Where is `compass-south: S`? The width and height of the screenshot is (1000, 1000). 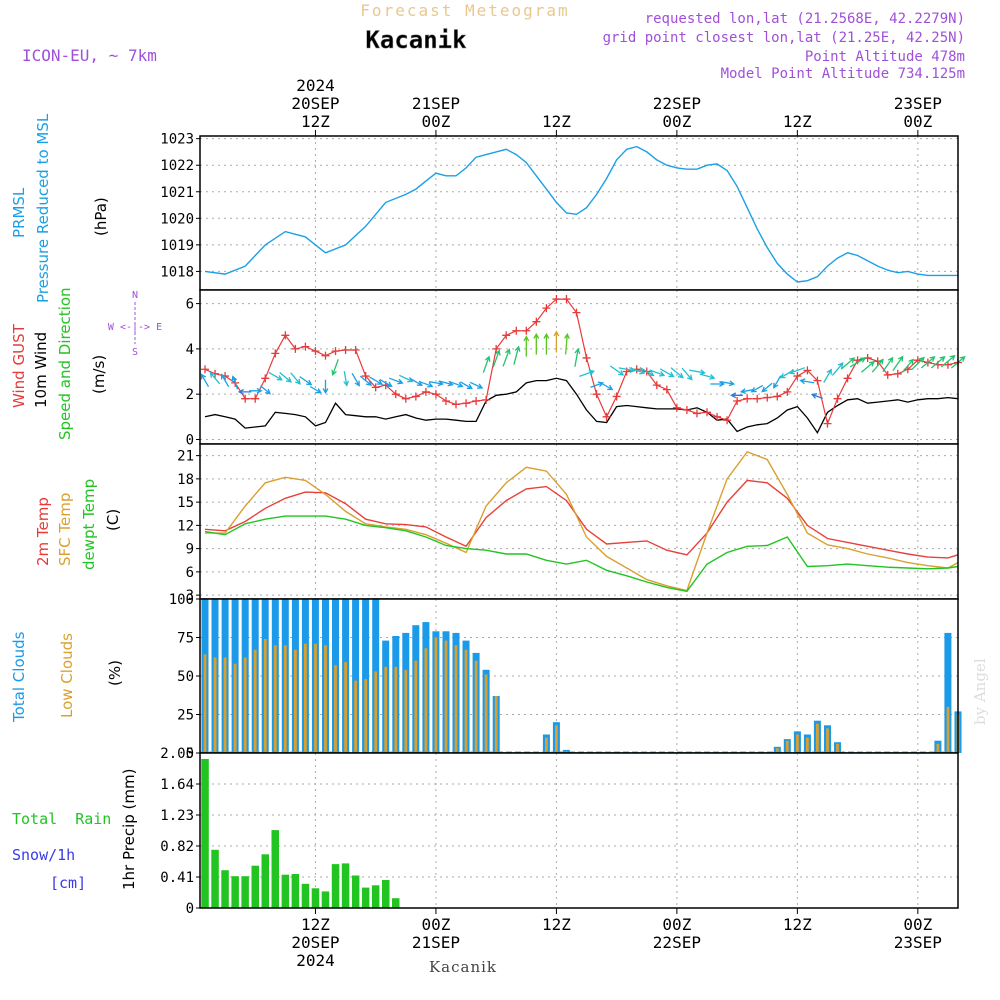 compass-south: S is located at coordinates (135, 352).